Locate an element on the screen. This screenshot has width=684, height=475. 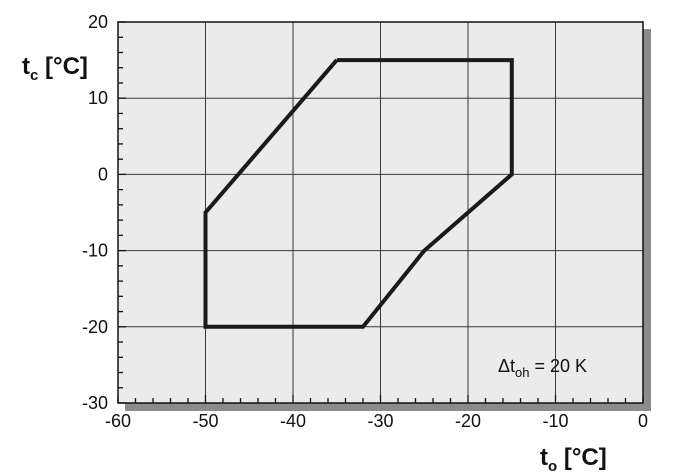
y-tick-label: -10 is located at coordinates (95, 251).